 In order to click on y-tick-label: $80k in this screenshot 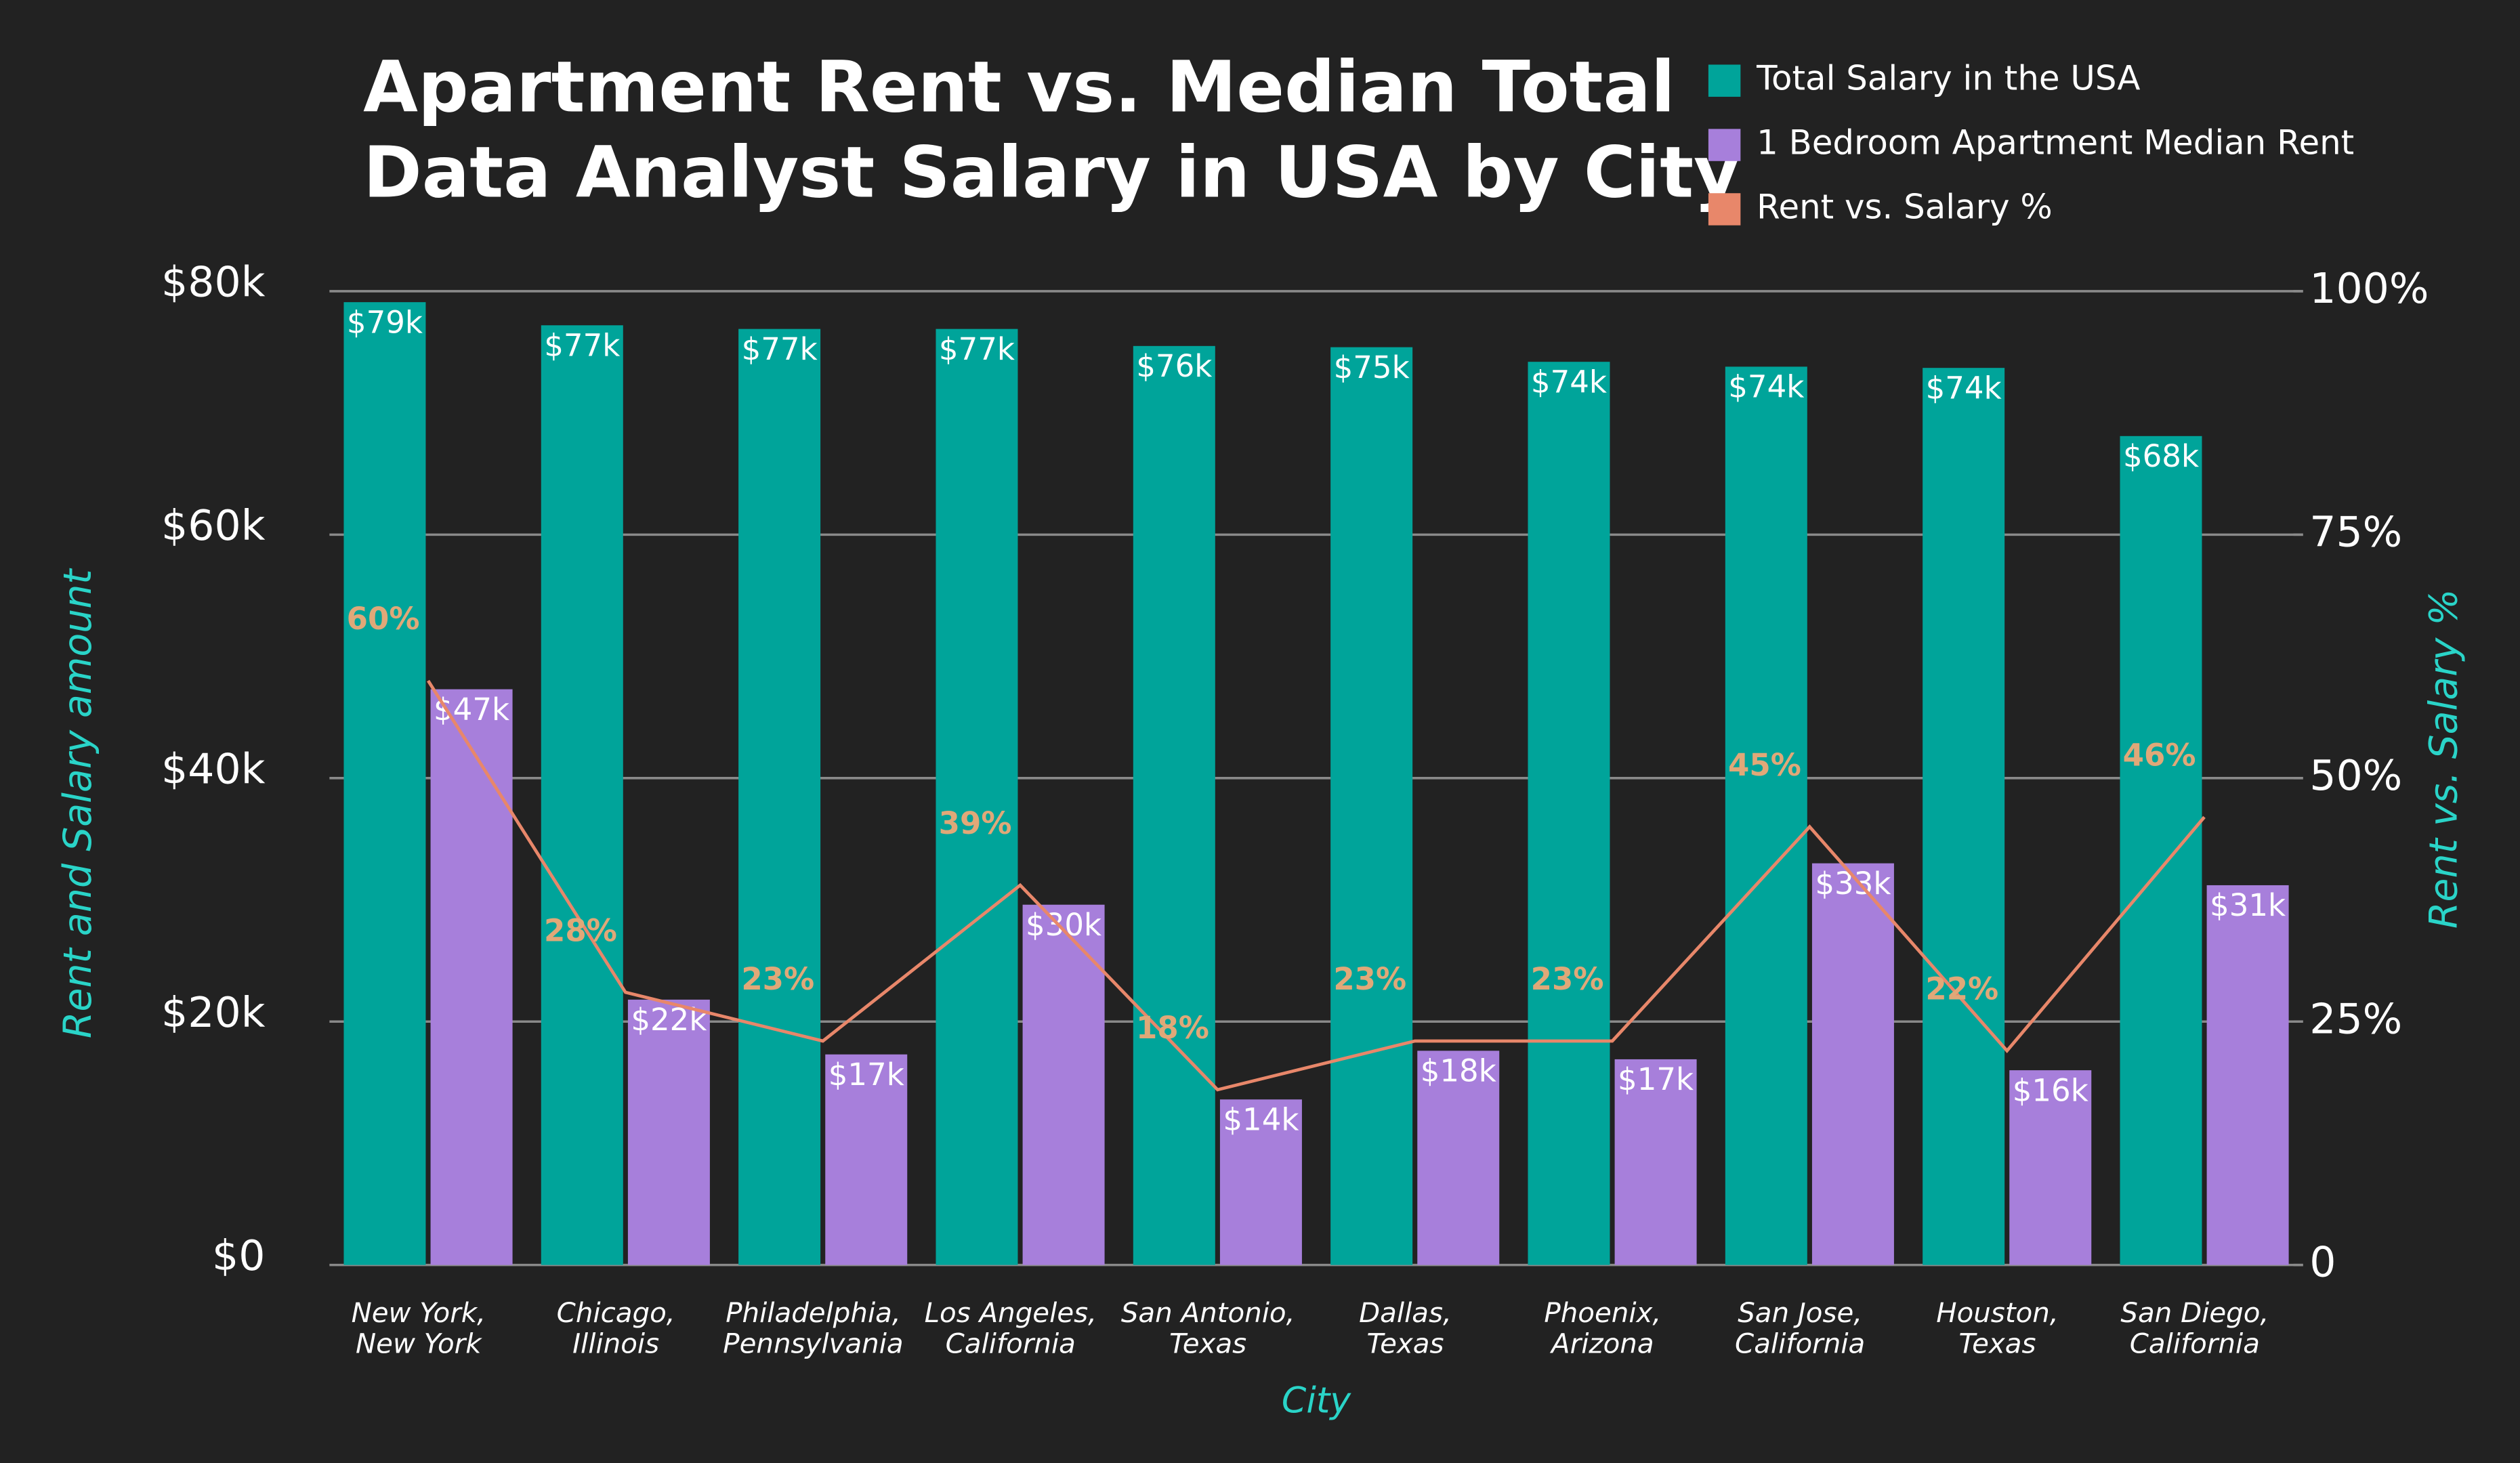, I will do `click(213, 282)`.